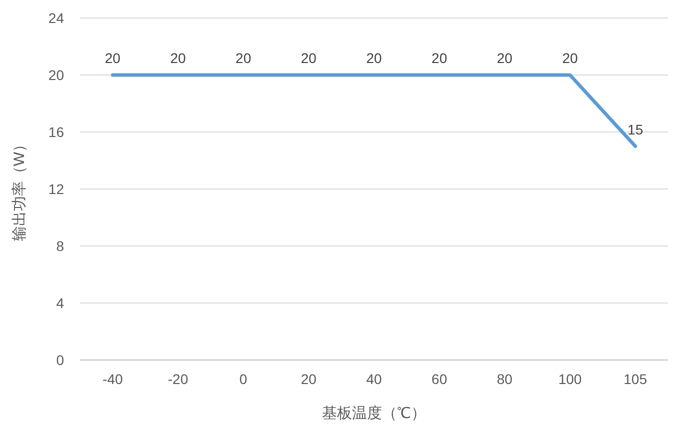 This screenshot has width=678, height=428. I want to click on x-tick-label: 40, so click(374, 379).